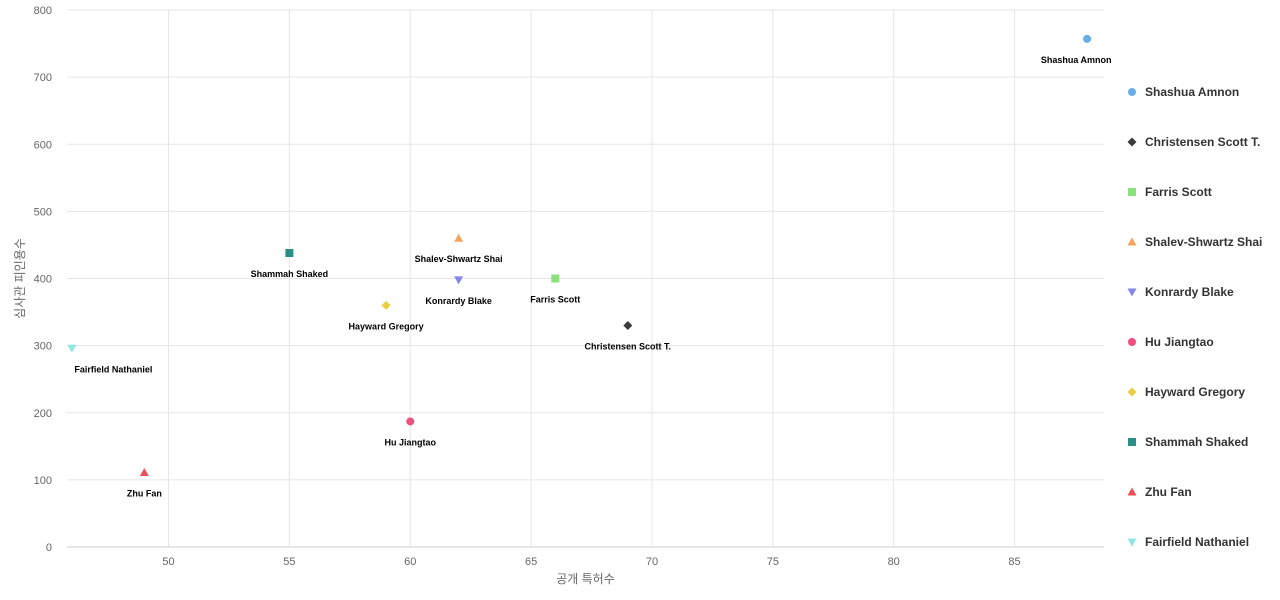  Describe the element at coordinates (1195, 392) in the screenshot. I see `legend-label: Hayward Gregory` at that location.